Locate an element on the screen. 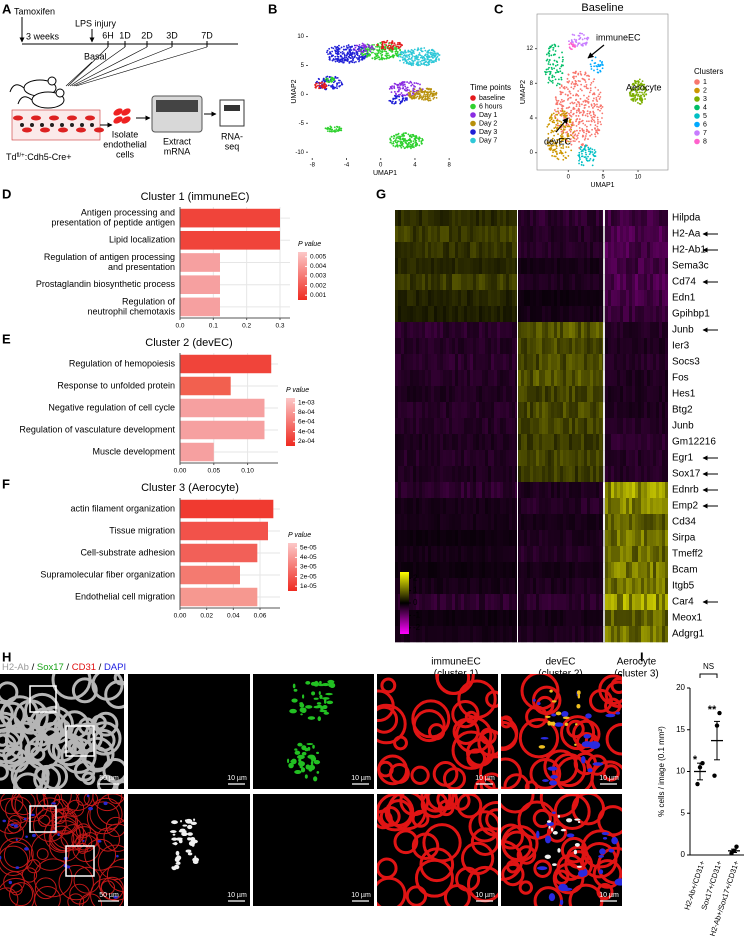 The width and height of the screenshot is (746, 952). row-label: Btg2 is located at coordinates (682, 410).